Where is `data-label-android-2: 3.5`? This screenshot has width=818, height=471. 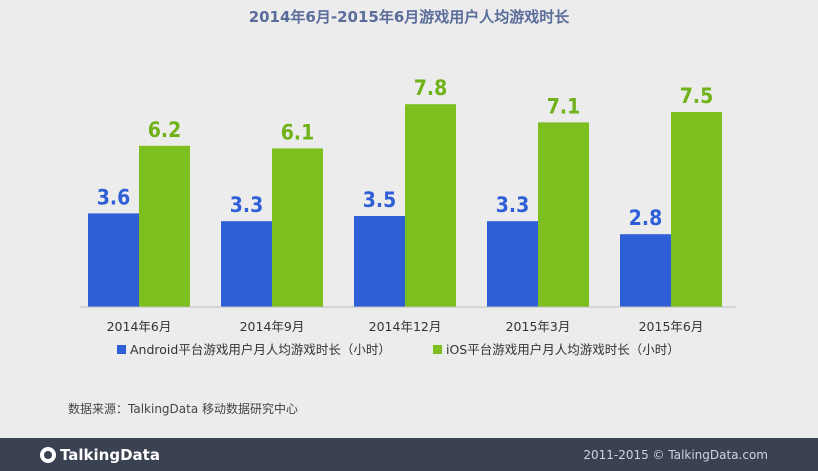 data-label-android-2: 3.5 is located at coordinates (379, 200).